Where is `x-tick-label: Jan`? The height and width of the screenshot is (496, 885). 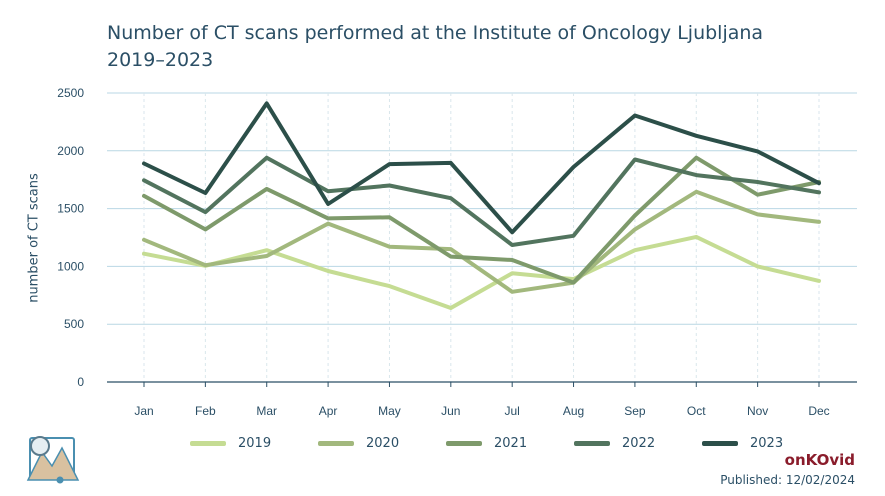 x-tick-label: Jan is located at coordinates (143, 411).